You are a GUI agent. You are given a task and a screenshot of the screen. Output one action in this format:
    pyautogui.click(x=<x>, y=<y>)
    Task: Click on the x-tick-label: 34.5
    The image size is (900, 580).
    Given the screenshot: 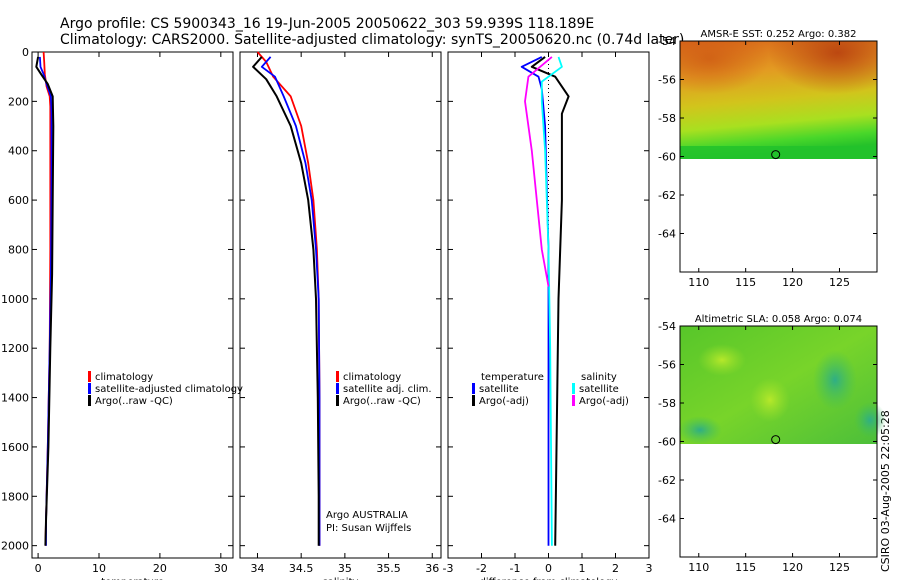 What is the action you would take?
    pyautogui.click(x=301, y=568)
    